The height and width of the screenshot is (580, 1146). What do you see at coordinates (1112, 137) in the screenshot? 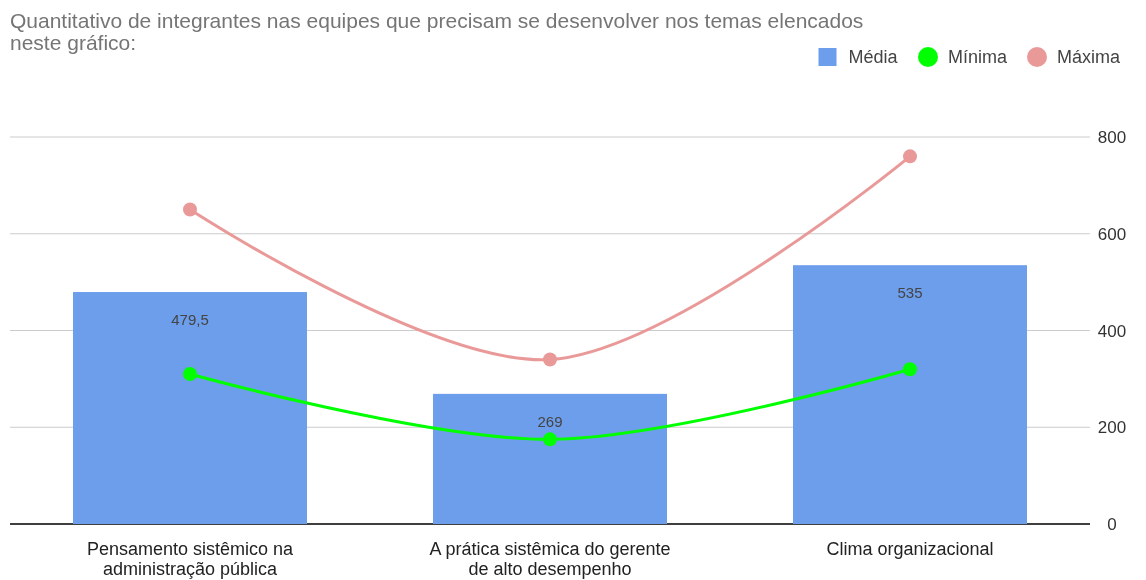
I see `y-tick-label: 800` at bounding box center [1112, 137].